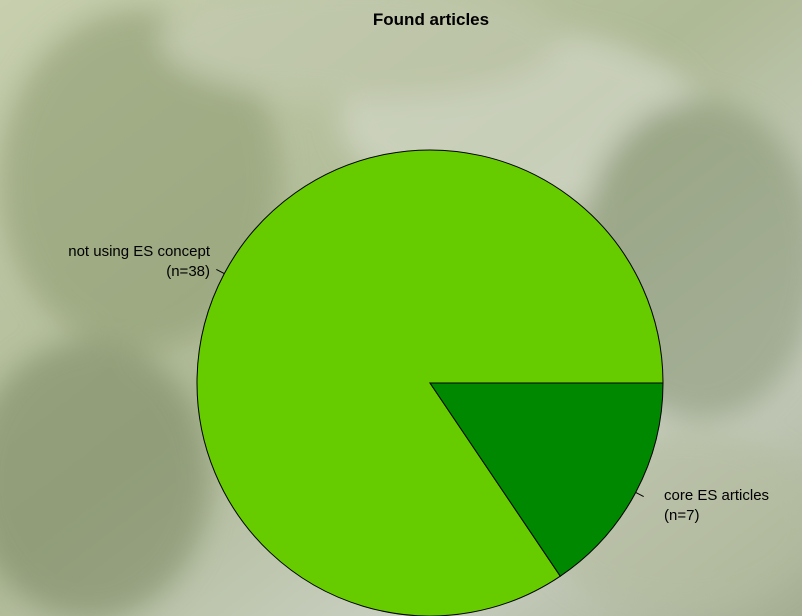  What do you see at coordinates (716, 506) in the screenshot?
I see `slice-label-core-es-articles: core ES articles (n=7)` at bounding box center [716, 506].